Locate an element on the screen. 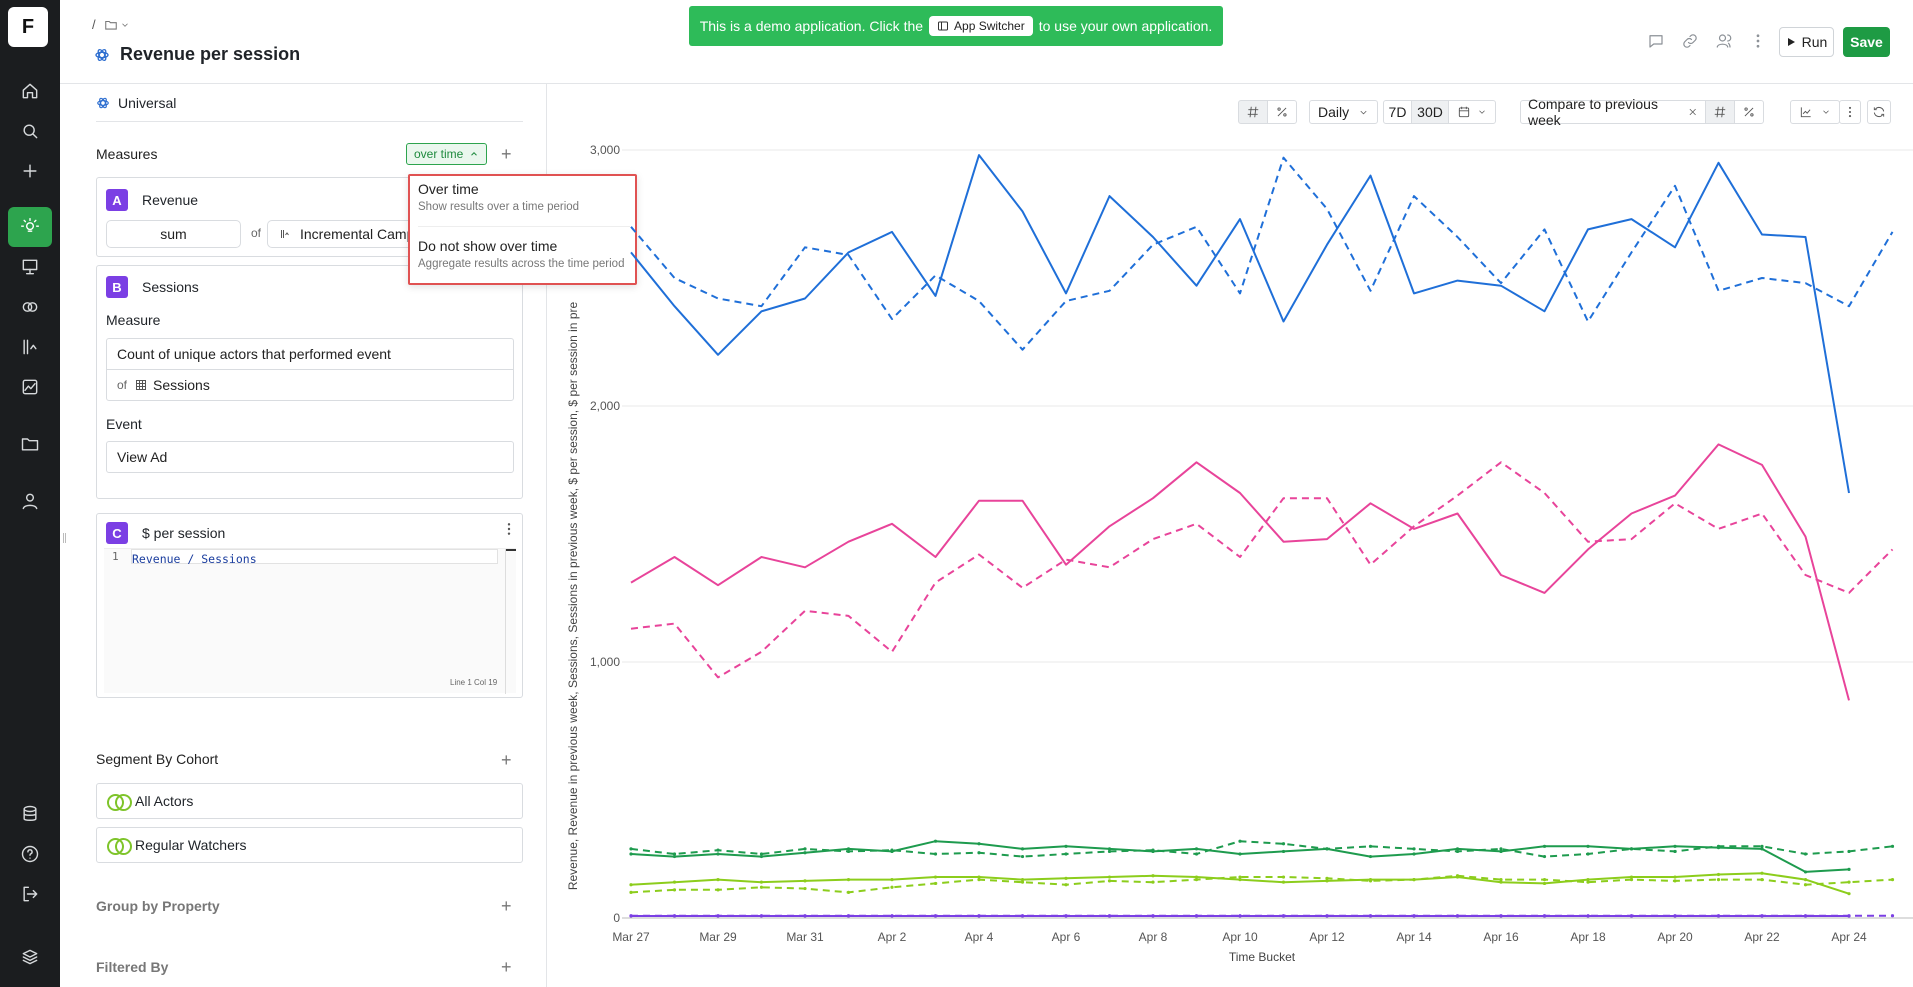 This screenshot has width=1913, height=987. measure-name-c: $ per session is located at coordinates (184, 533).